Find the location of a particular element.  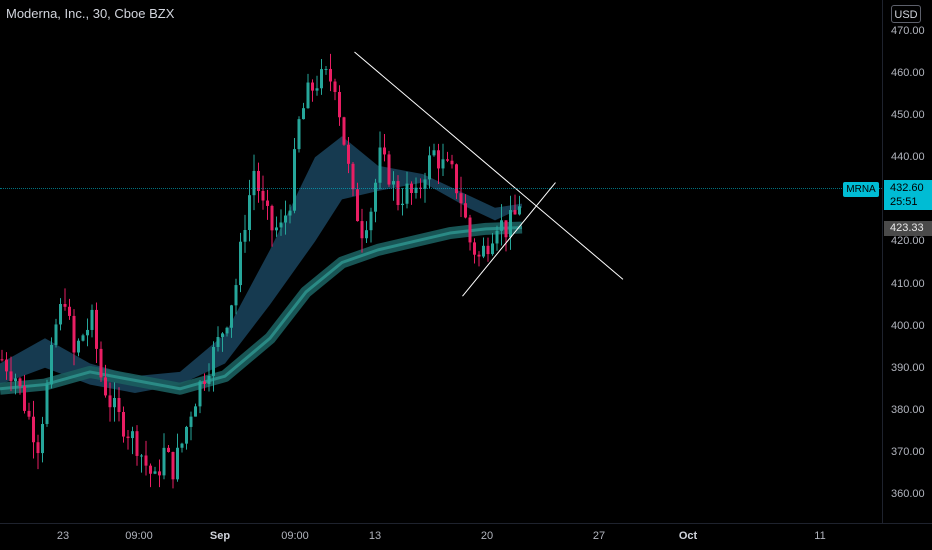

price-tick-label: 400.00 is located at coordinates (908, 325).